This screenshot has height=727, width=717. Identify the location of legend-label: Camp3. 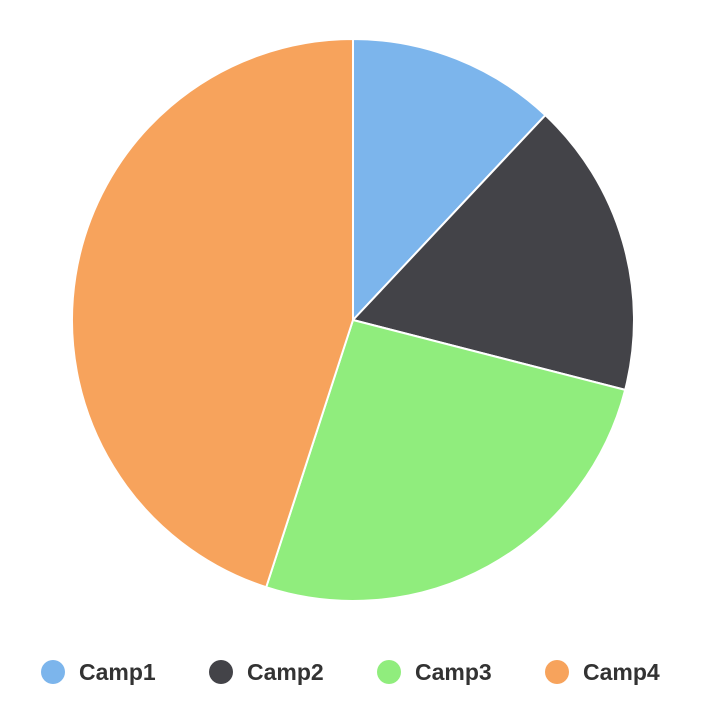
(453, 672).